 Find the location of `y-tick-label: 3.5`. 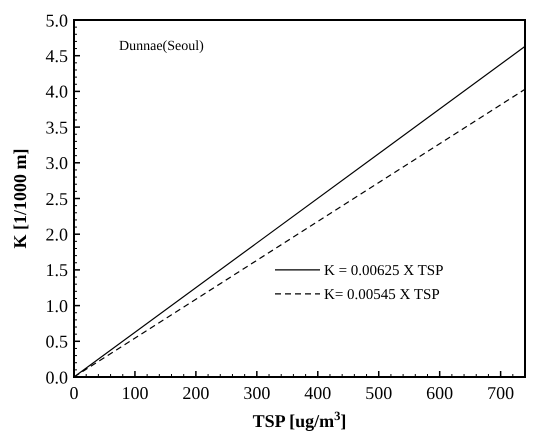

y-tick-label: 3.5 is located at coordinates (57, 127).